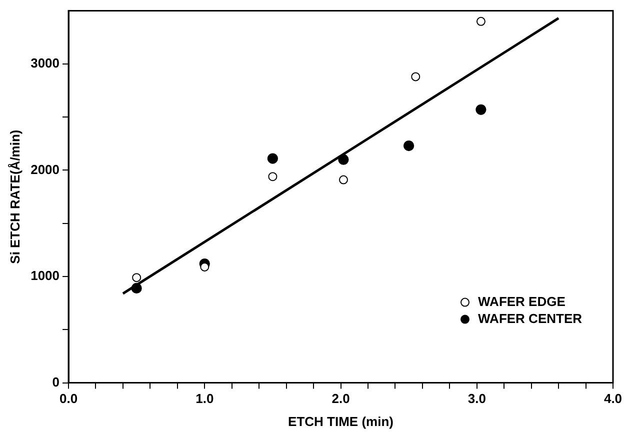  I want to click on y-axis-title: Si ETCH RATE(Å/min), so click(14, 197).